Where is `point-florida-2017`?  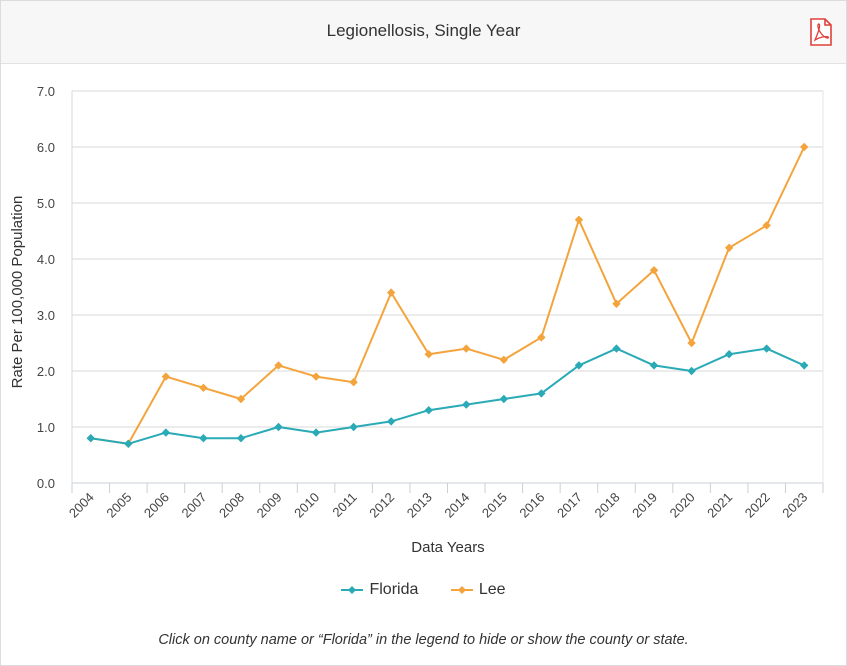
point-florida-2017 is located at coordinates (579, 365).